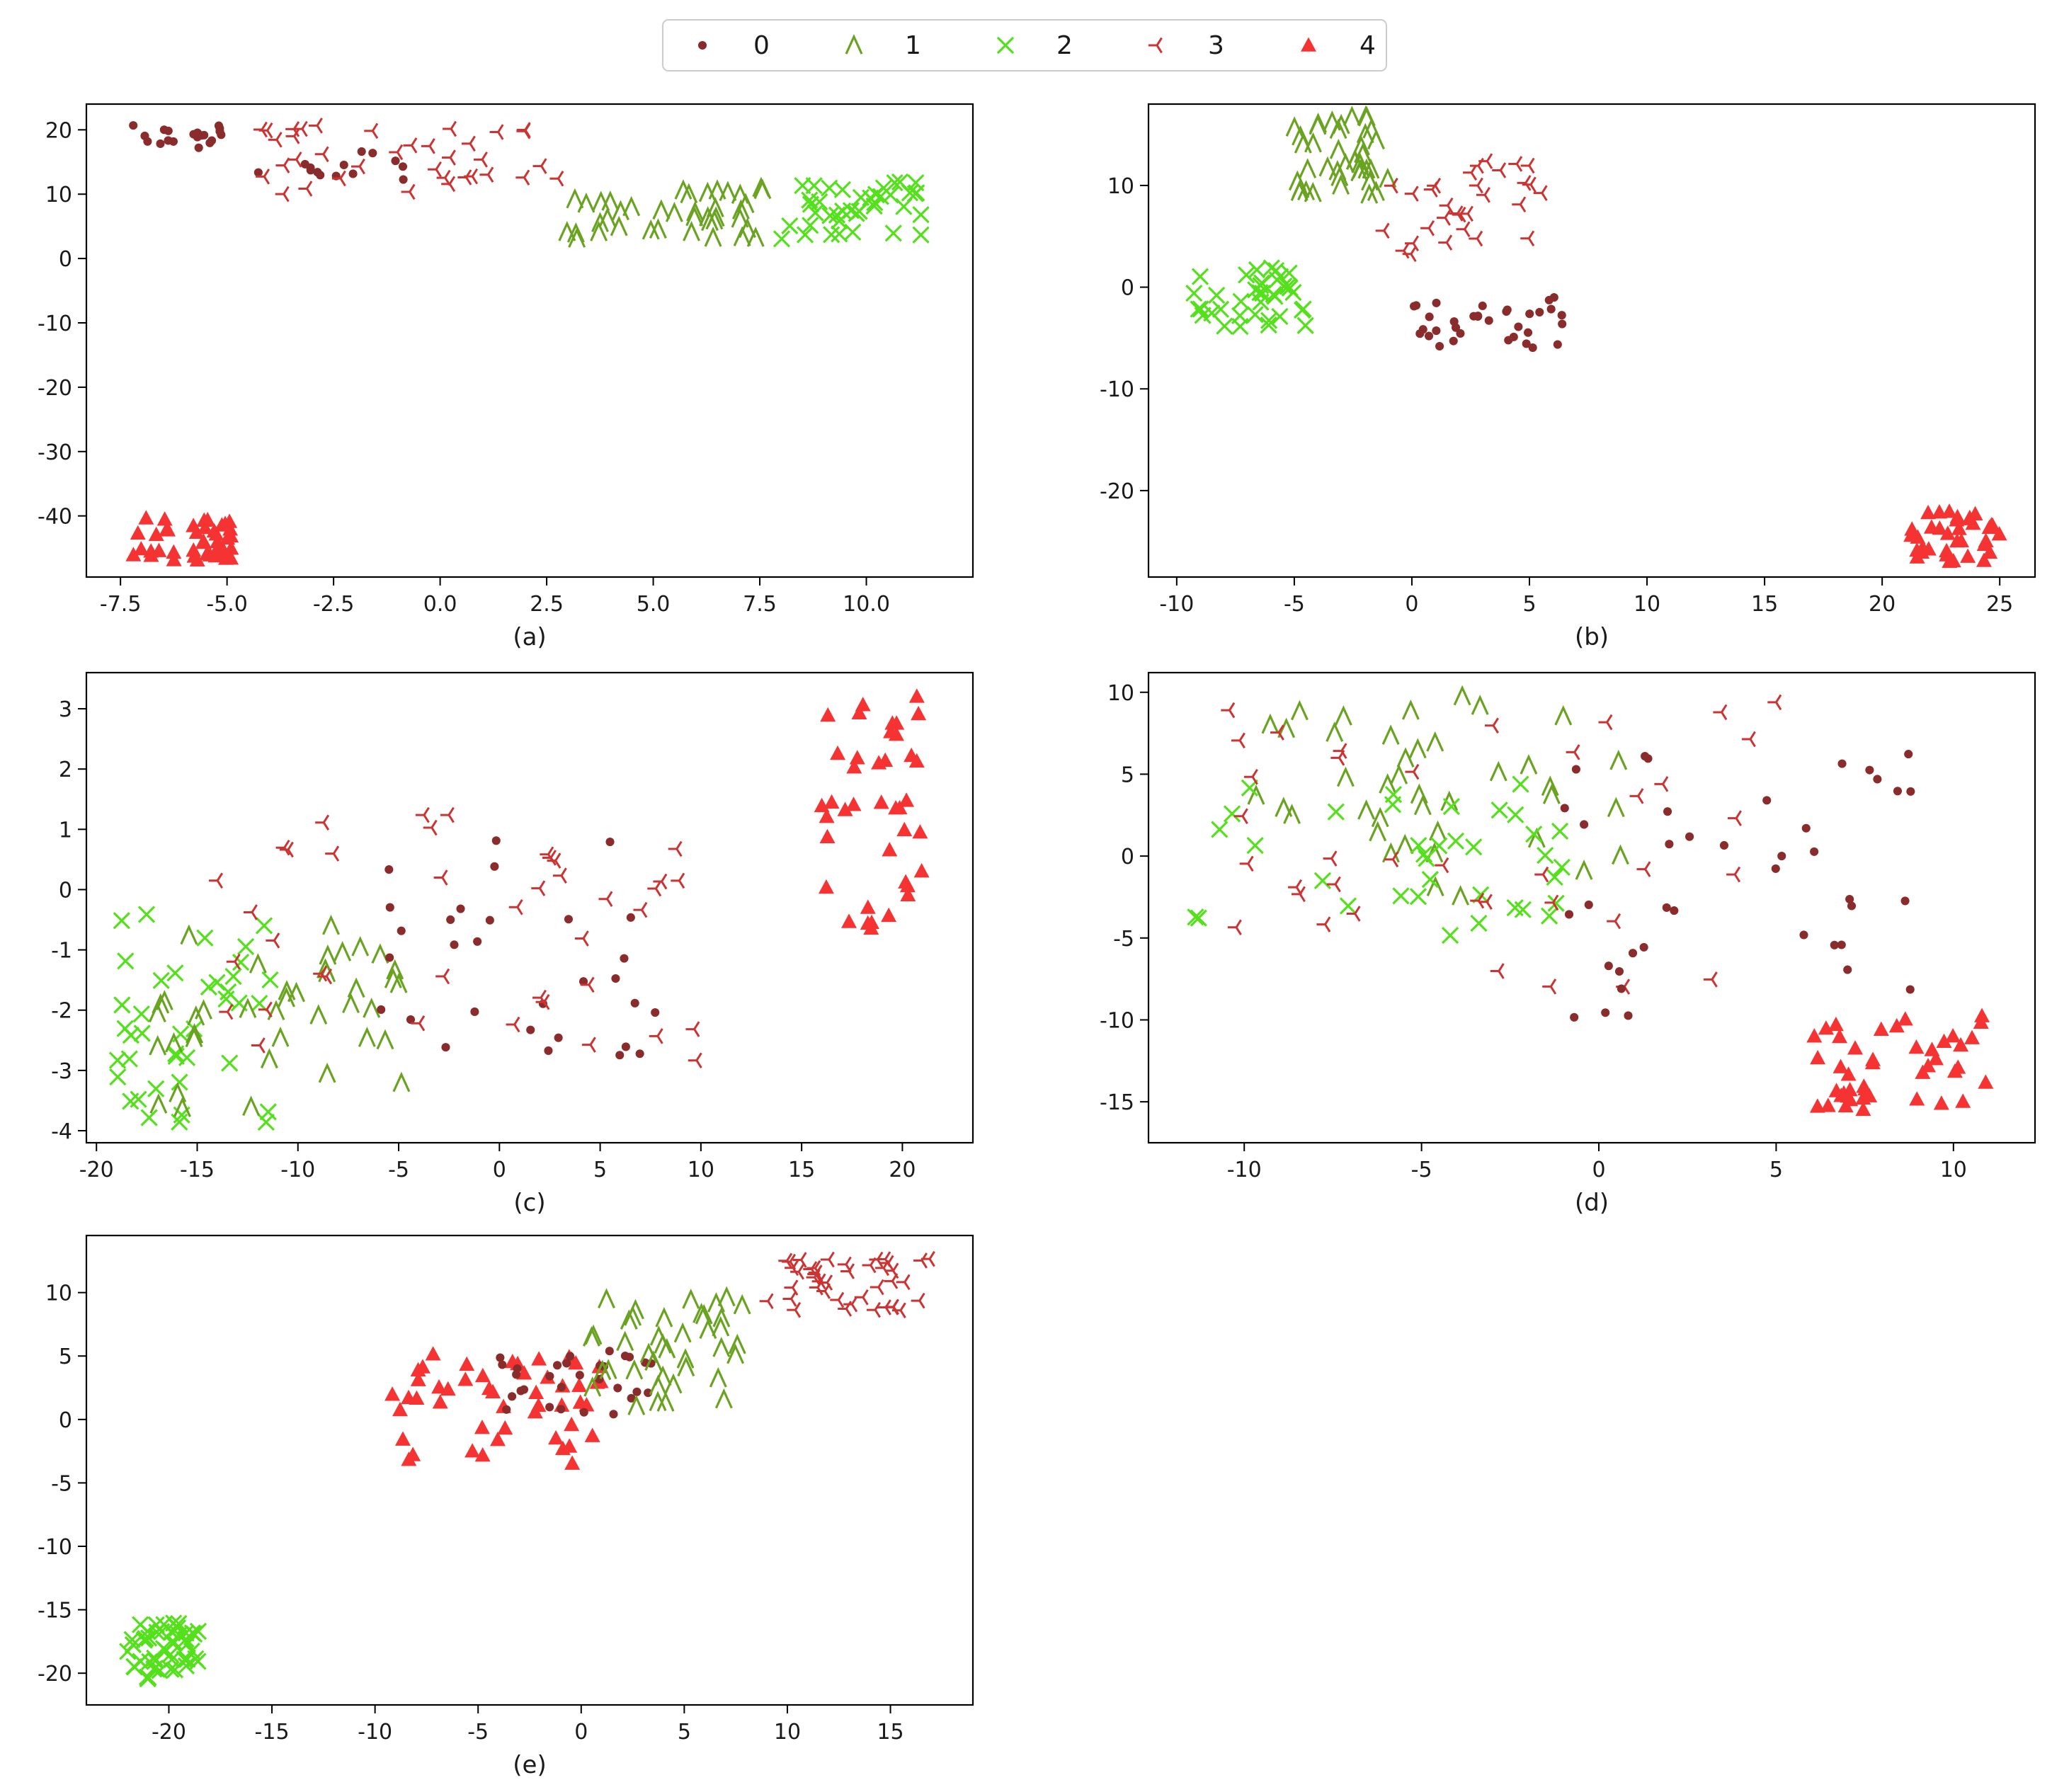  I want to click on legend-box, so click(1024, 45).